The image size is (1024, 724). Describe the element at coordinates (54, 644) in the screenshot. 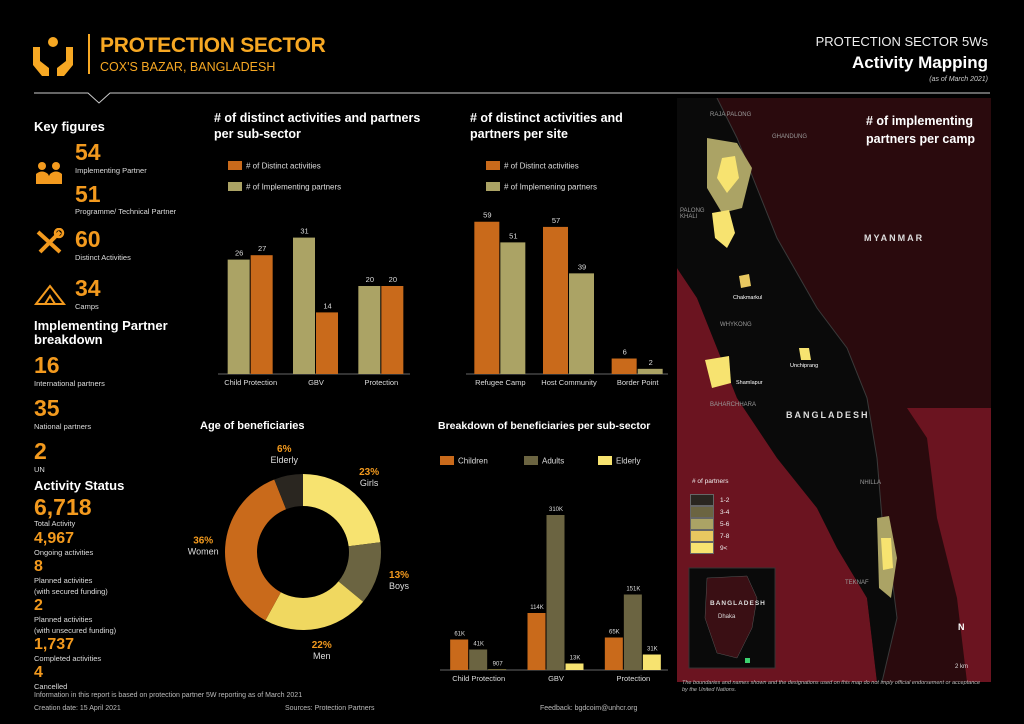

I see `completed-value: 1,737` at that location.